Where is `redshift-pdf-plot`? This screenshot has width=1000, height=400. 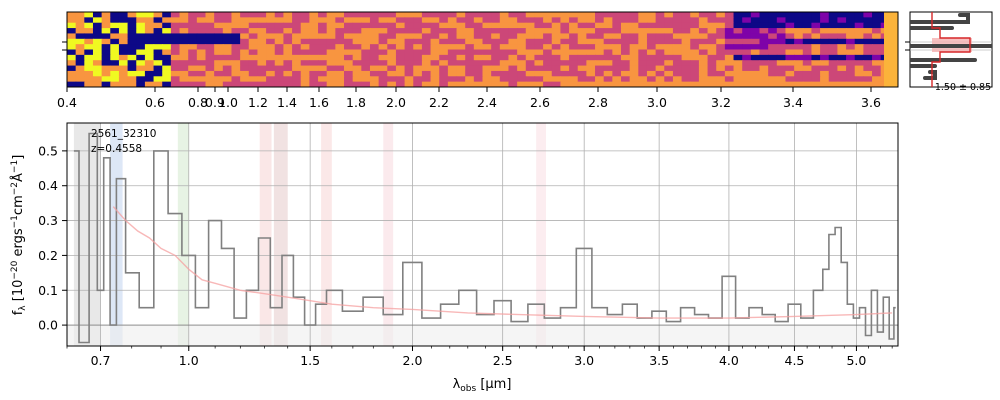 redshift-pdf-plot is located at coordinates (951, 49).